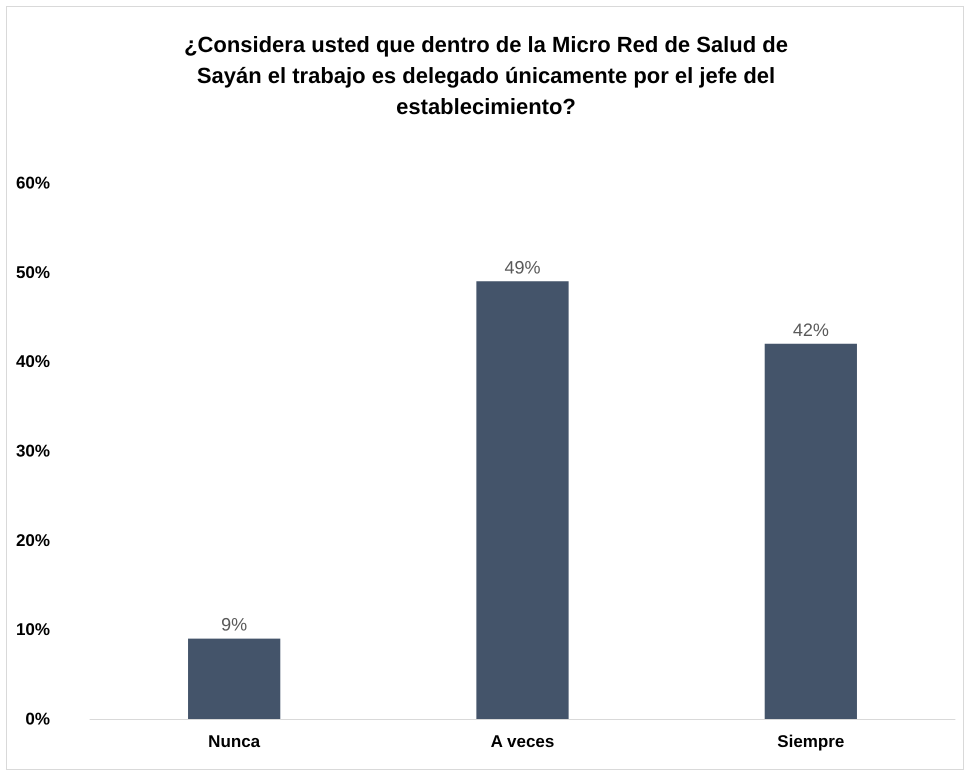 The height and width of the screenshot is (777, 972). Describe the element at coordinates (33, 630) in the screenshot. I see `y-tick-label: 10%` at that location.